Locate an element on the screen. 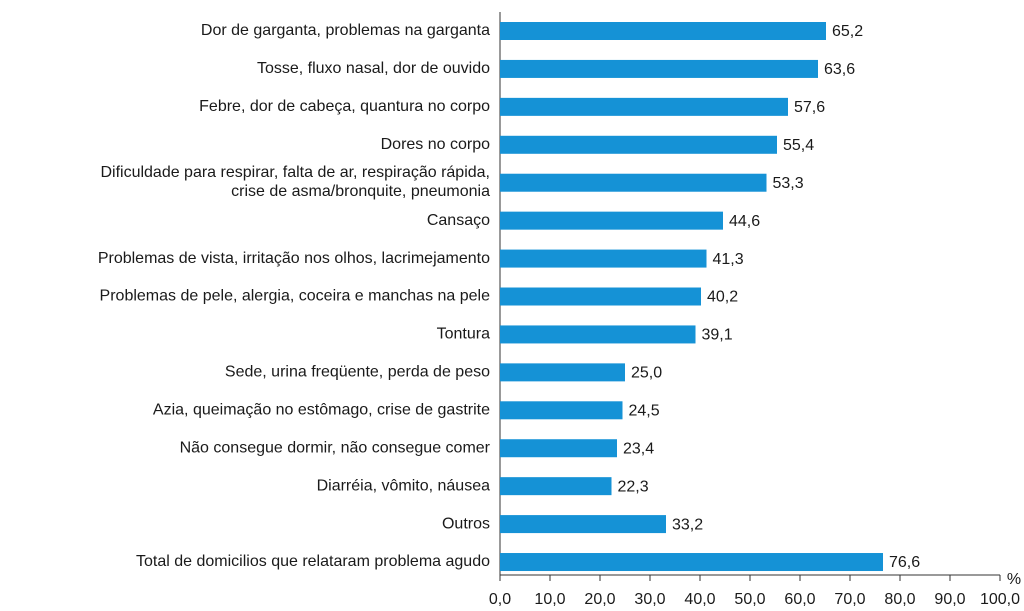 This screenshot has width=1024, height=611. y-tick-label: Outros is located at coordinates (466, 523).